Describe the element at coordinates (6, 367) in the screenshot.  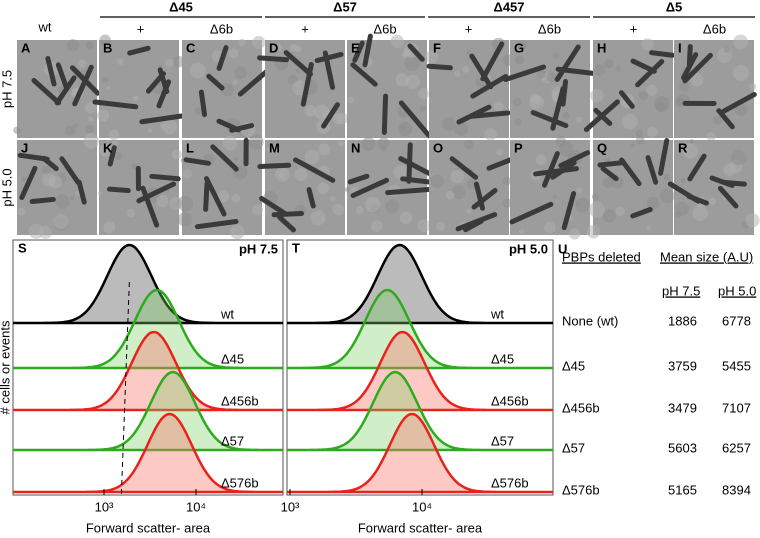
I see `y-axis-label: # cells or events` at that location.